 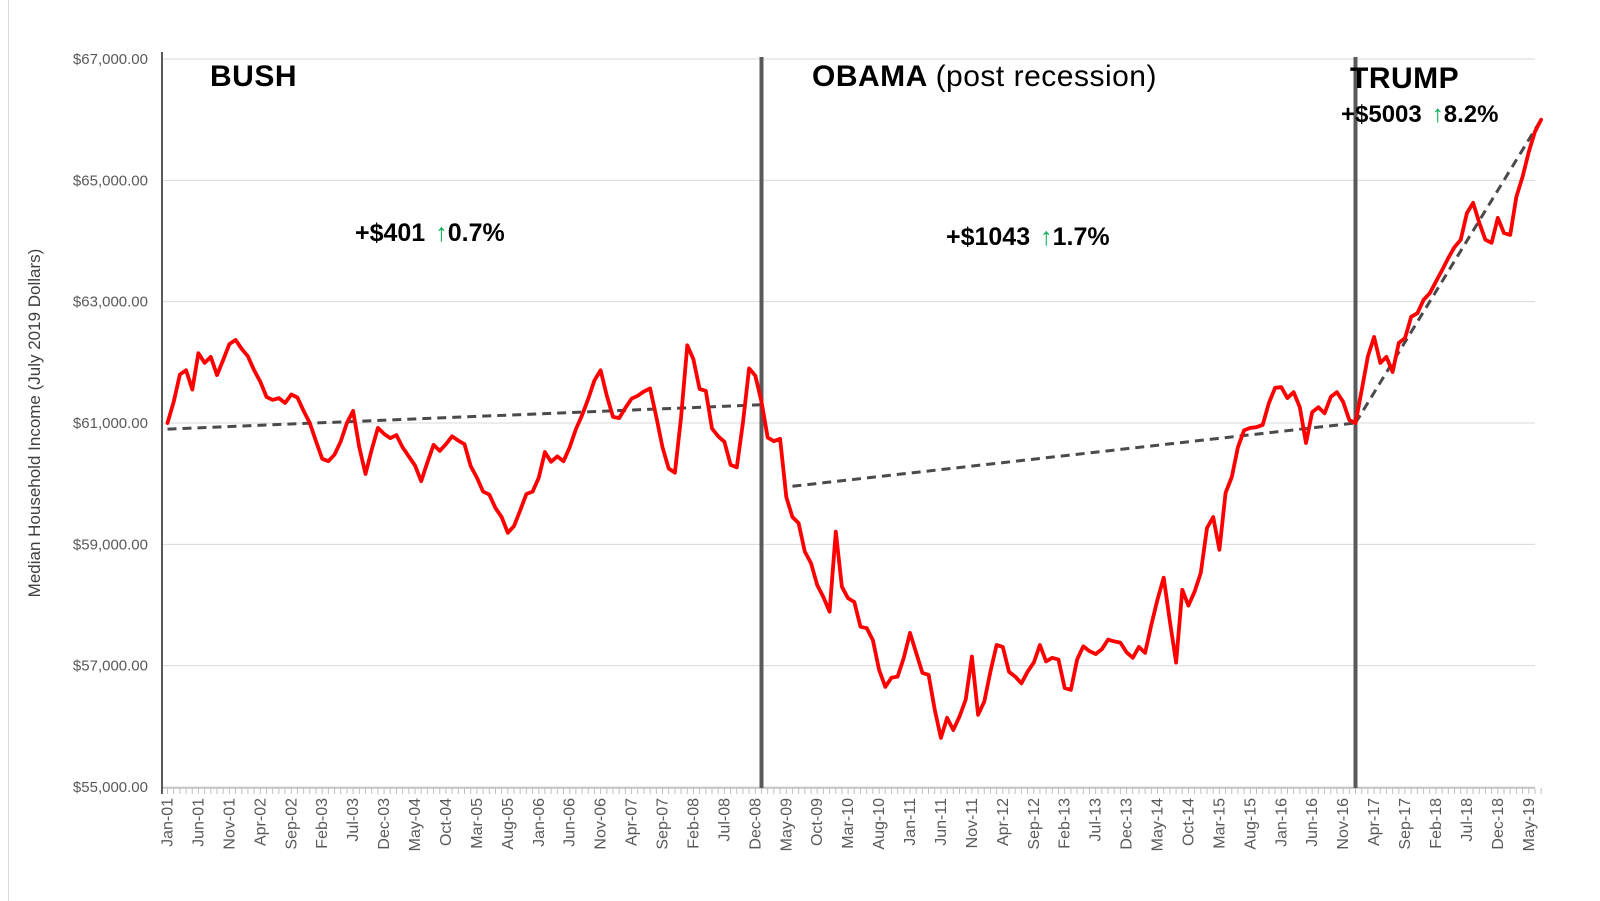 What do you see at coordinates (539, 822) in the screenshot?
I see `x-axis-tick-label: Jan-06` at bounding box center [539, 822].